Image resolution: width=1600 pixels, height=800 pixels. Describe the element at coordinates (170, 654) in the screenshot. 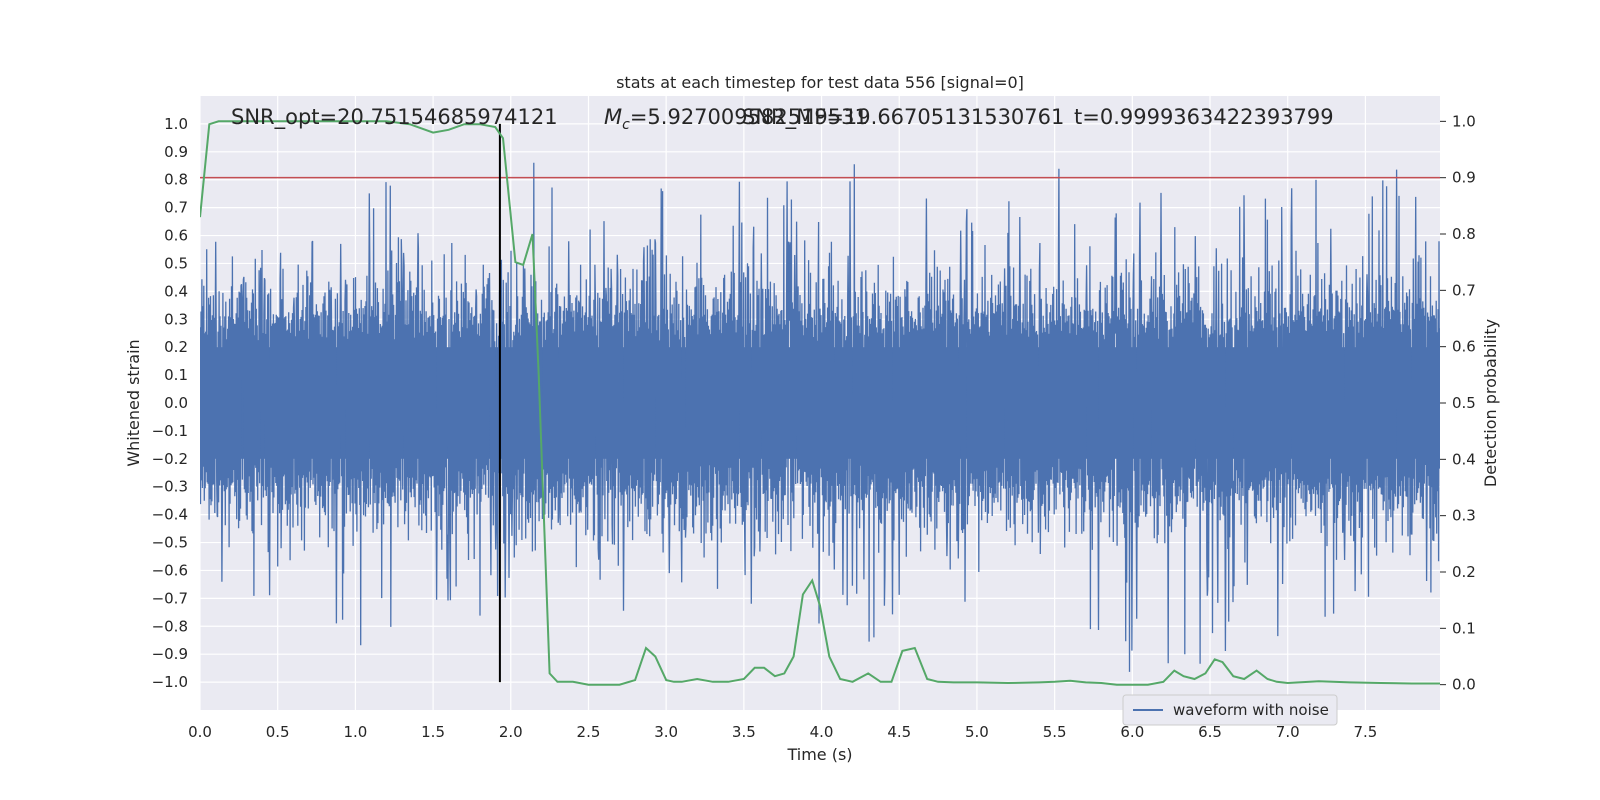

I see `y-tick-label: −0.9` at that location.